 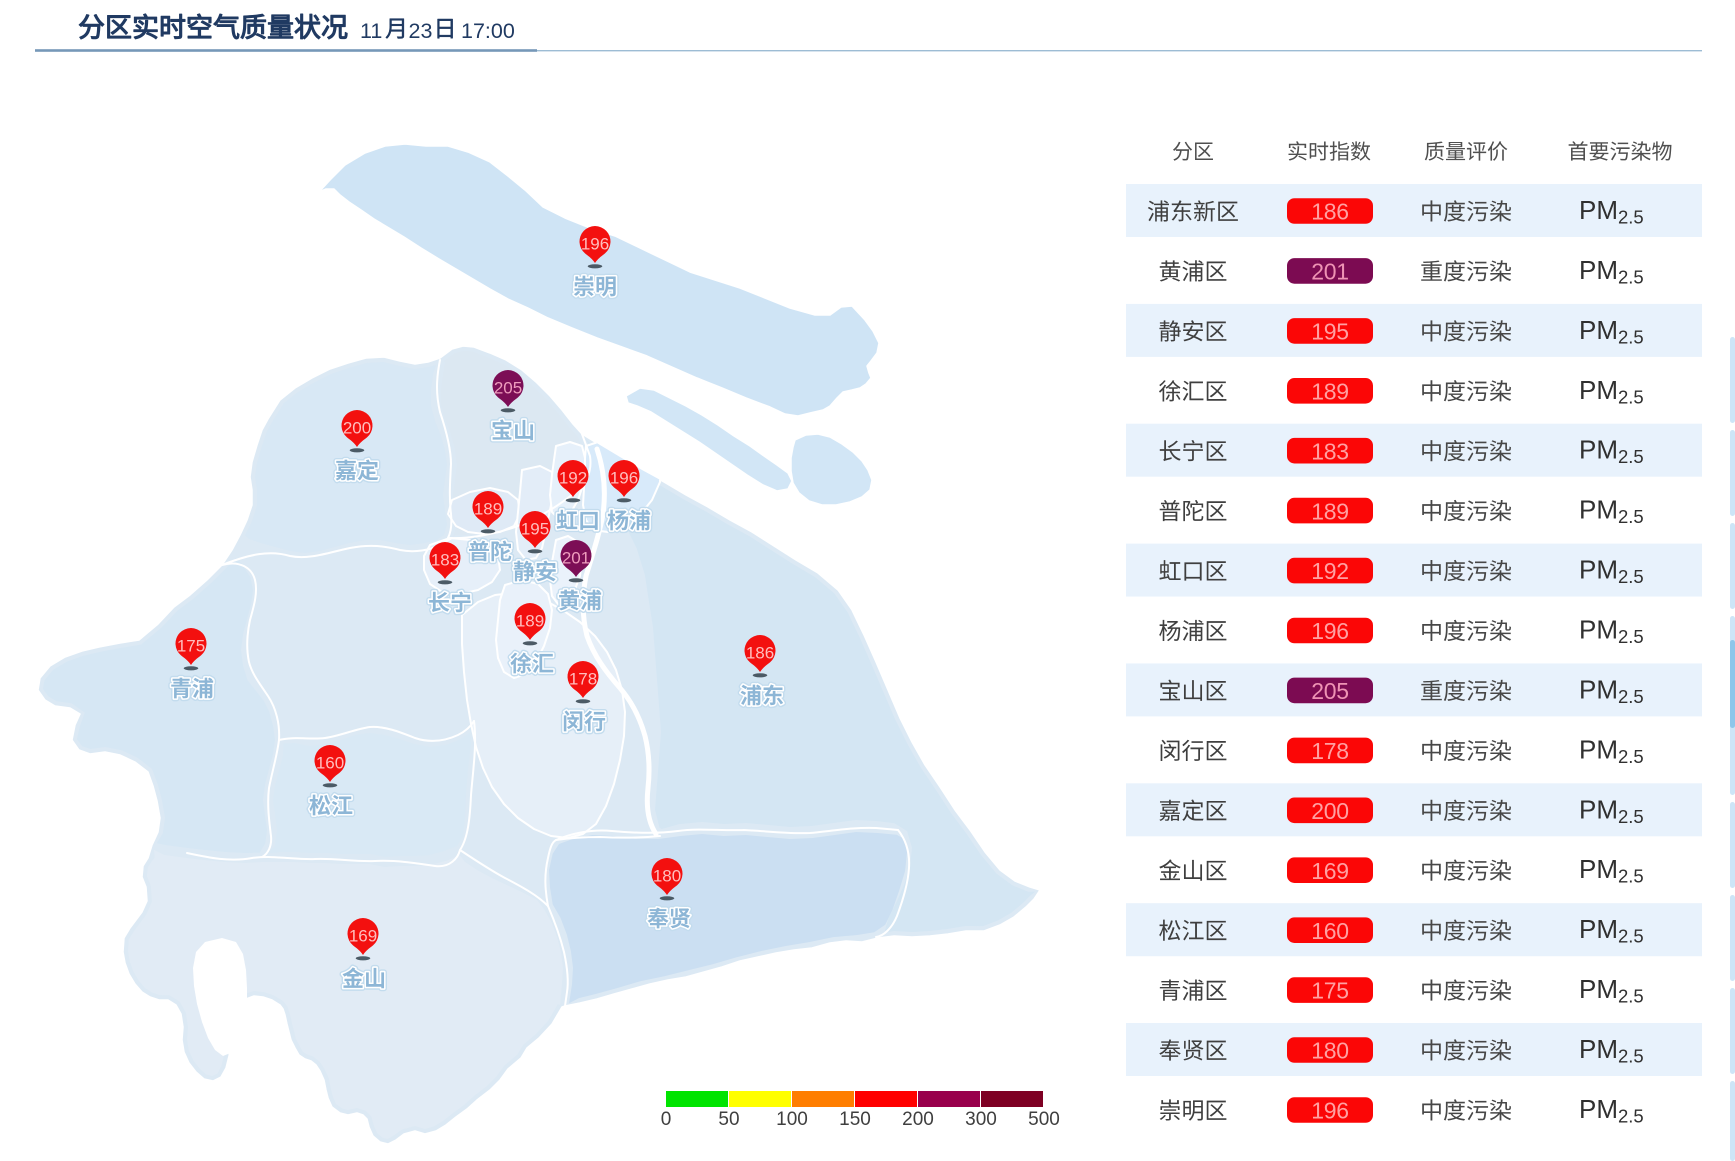 I want to click on svg-text: 23, so click(x=421, y=31).